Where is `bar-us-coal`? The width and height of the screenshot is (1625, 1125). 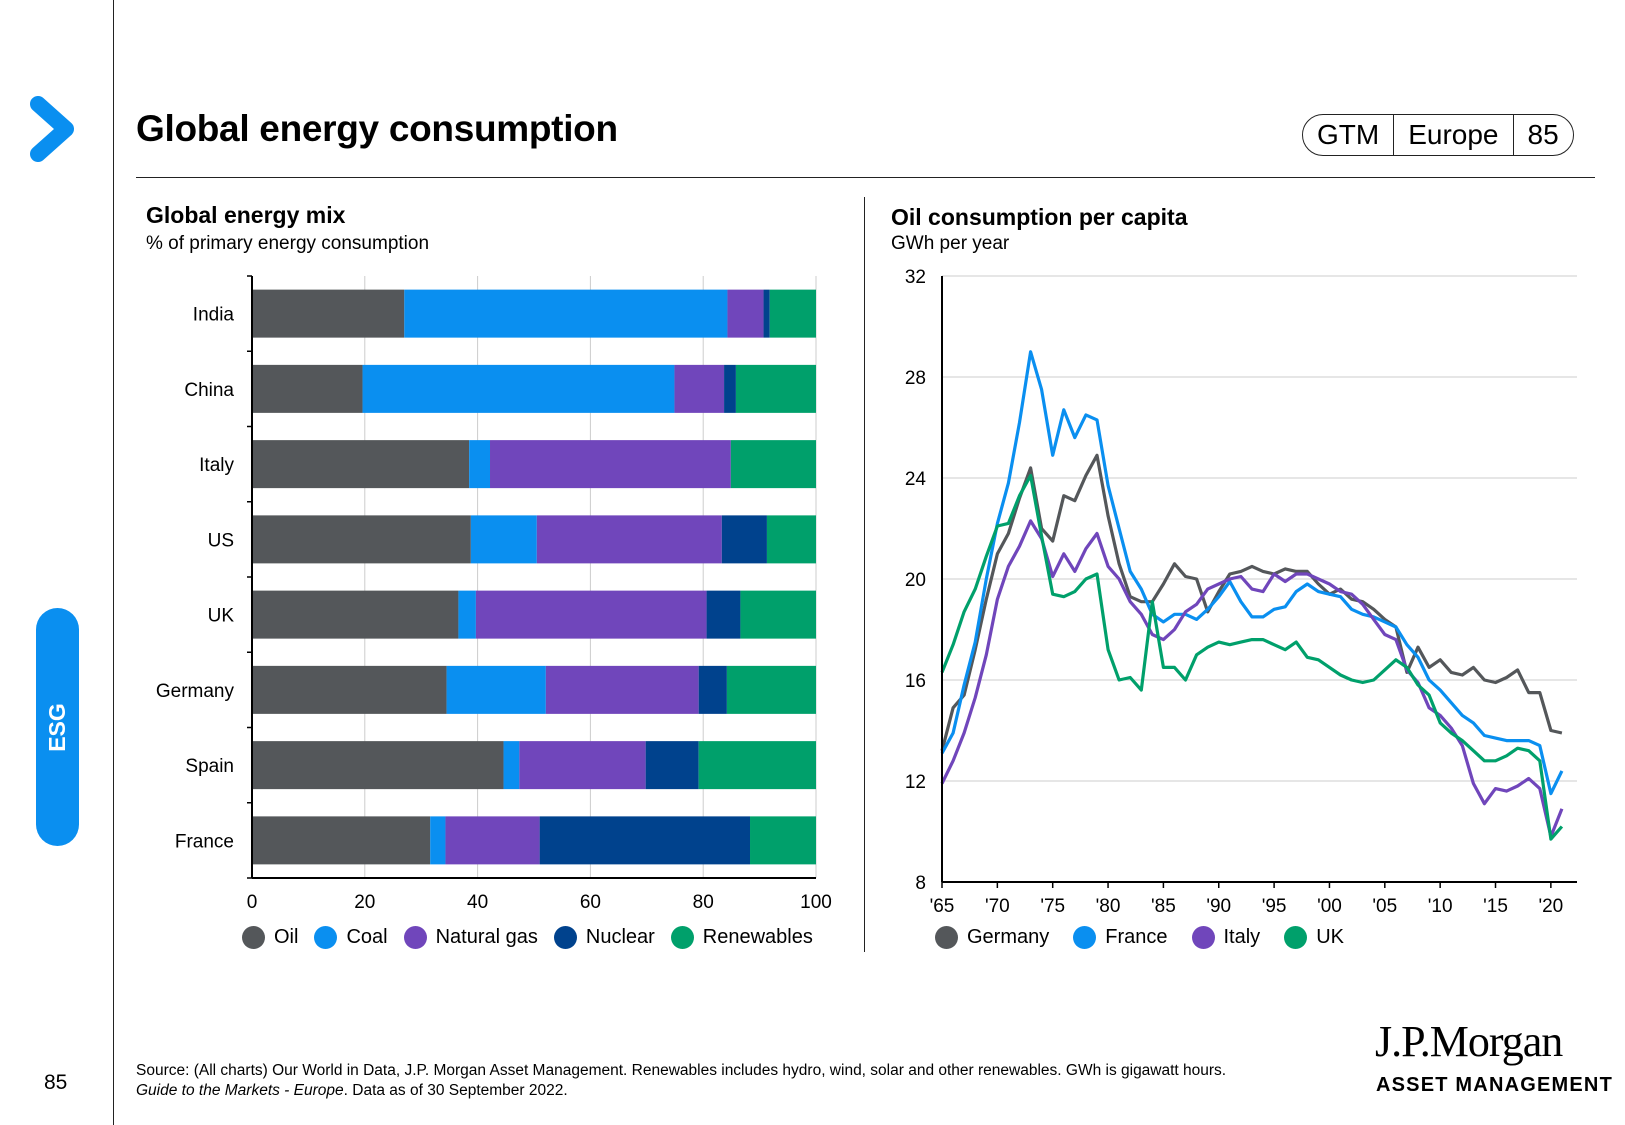
bar-us-coal is located at coordinates (503, 539).